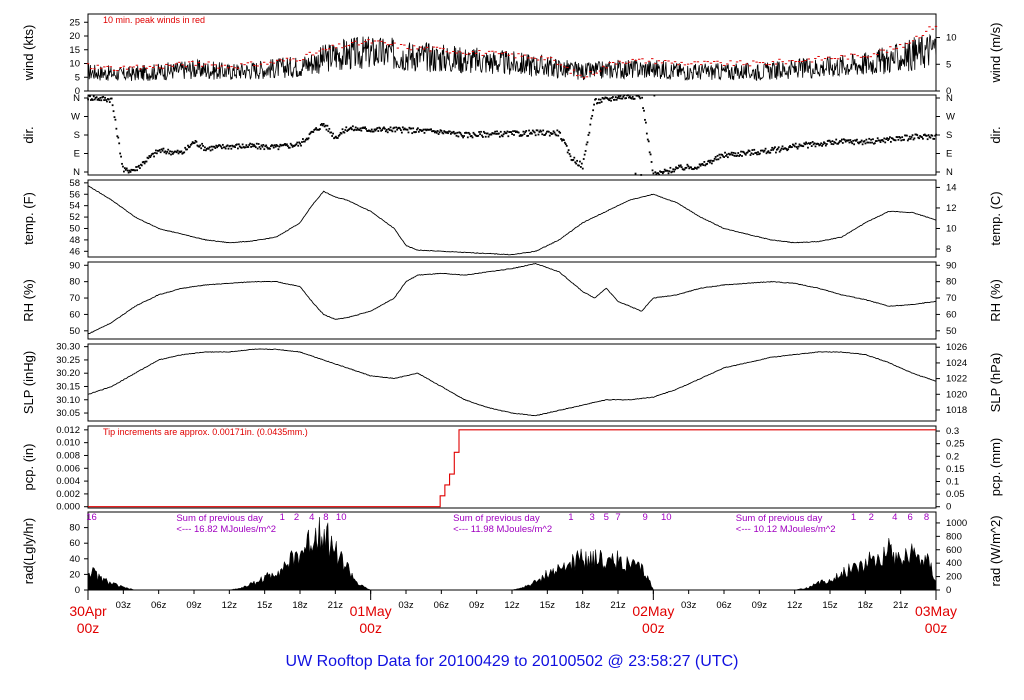 This screenshot has width=1024, height=700. I want to click on wind-ytick-label-left: 20, so click(74, 36).